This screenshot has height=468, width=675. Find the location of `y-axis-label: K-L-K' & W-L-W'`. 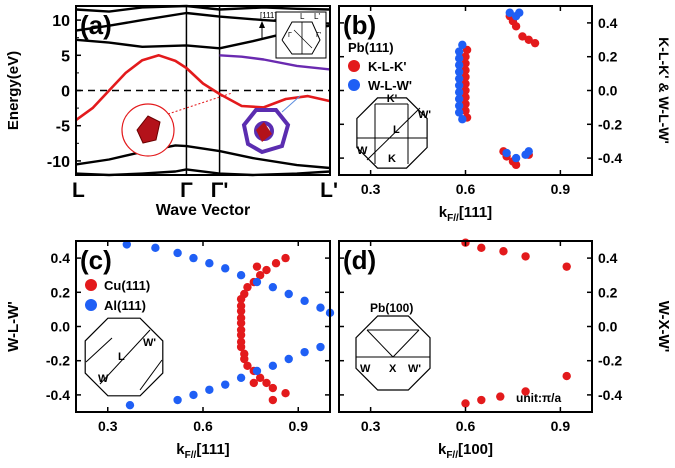

y-axis-label: K-L-K' & W-L-W' is located at coordinates (664, 90).